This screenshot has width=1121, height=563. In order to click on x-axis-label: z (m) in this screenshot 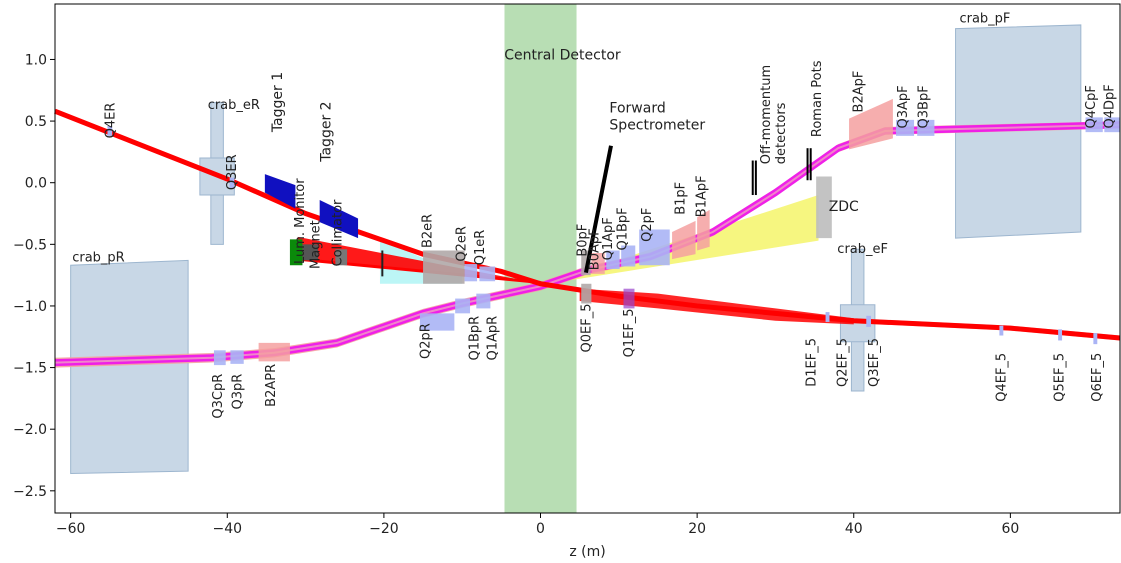, I will do `click(587, 552)`.